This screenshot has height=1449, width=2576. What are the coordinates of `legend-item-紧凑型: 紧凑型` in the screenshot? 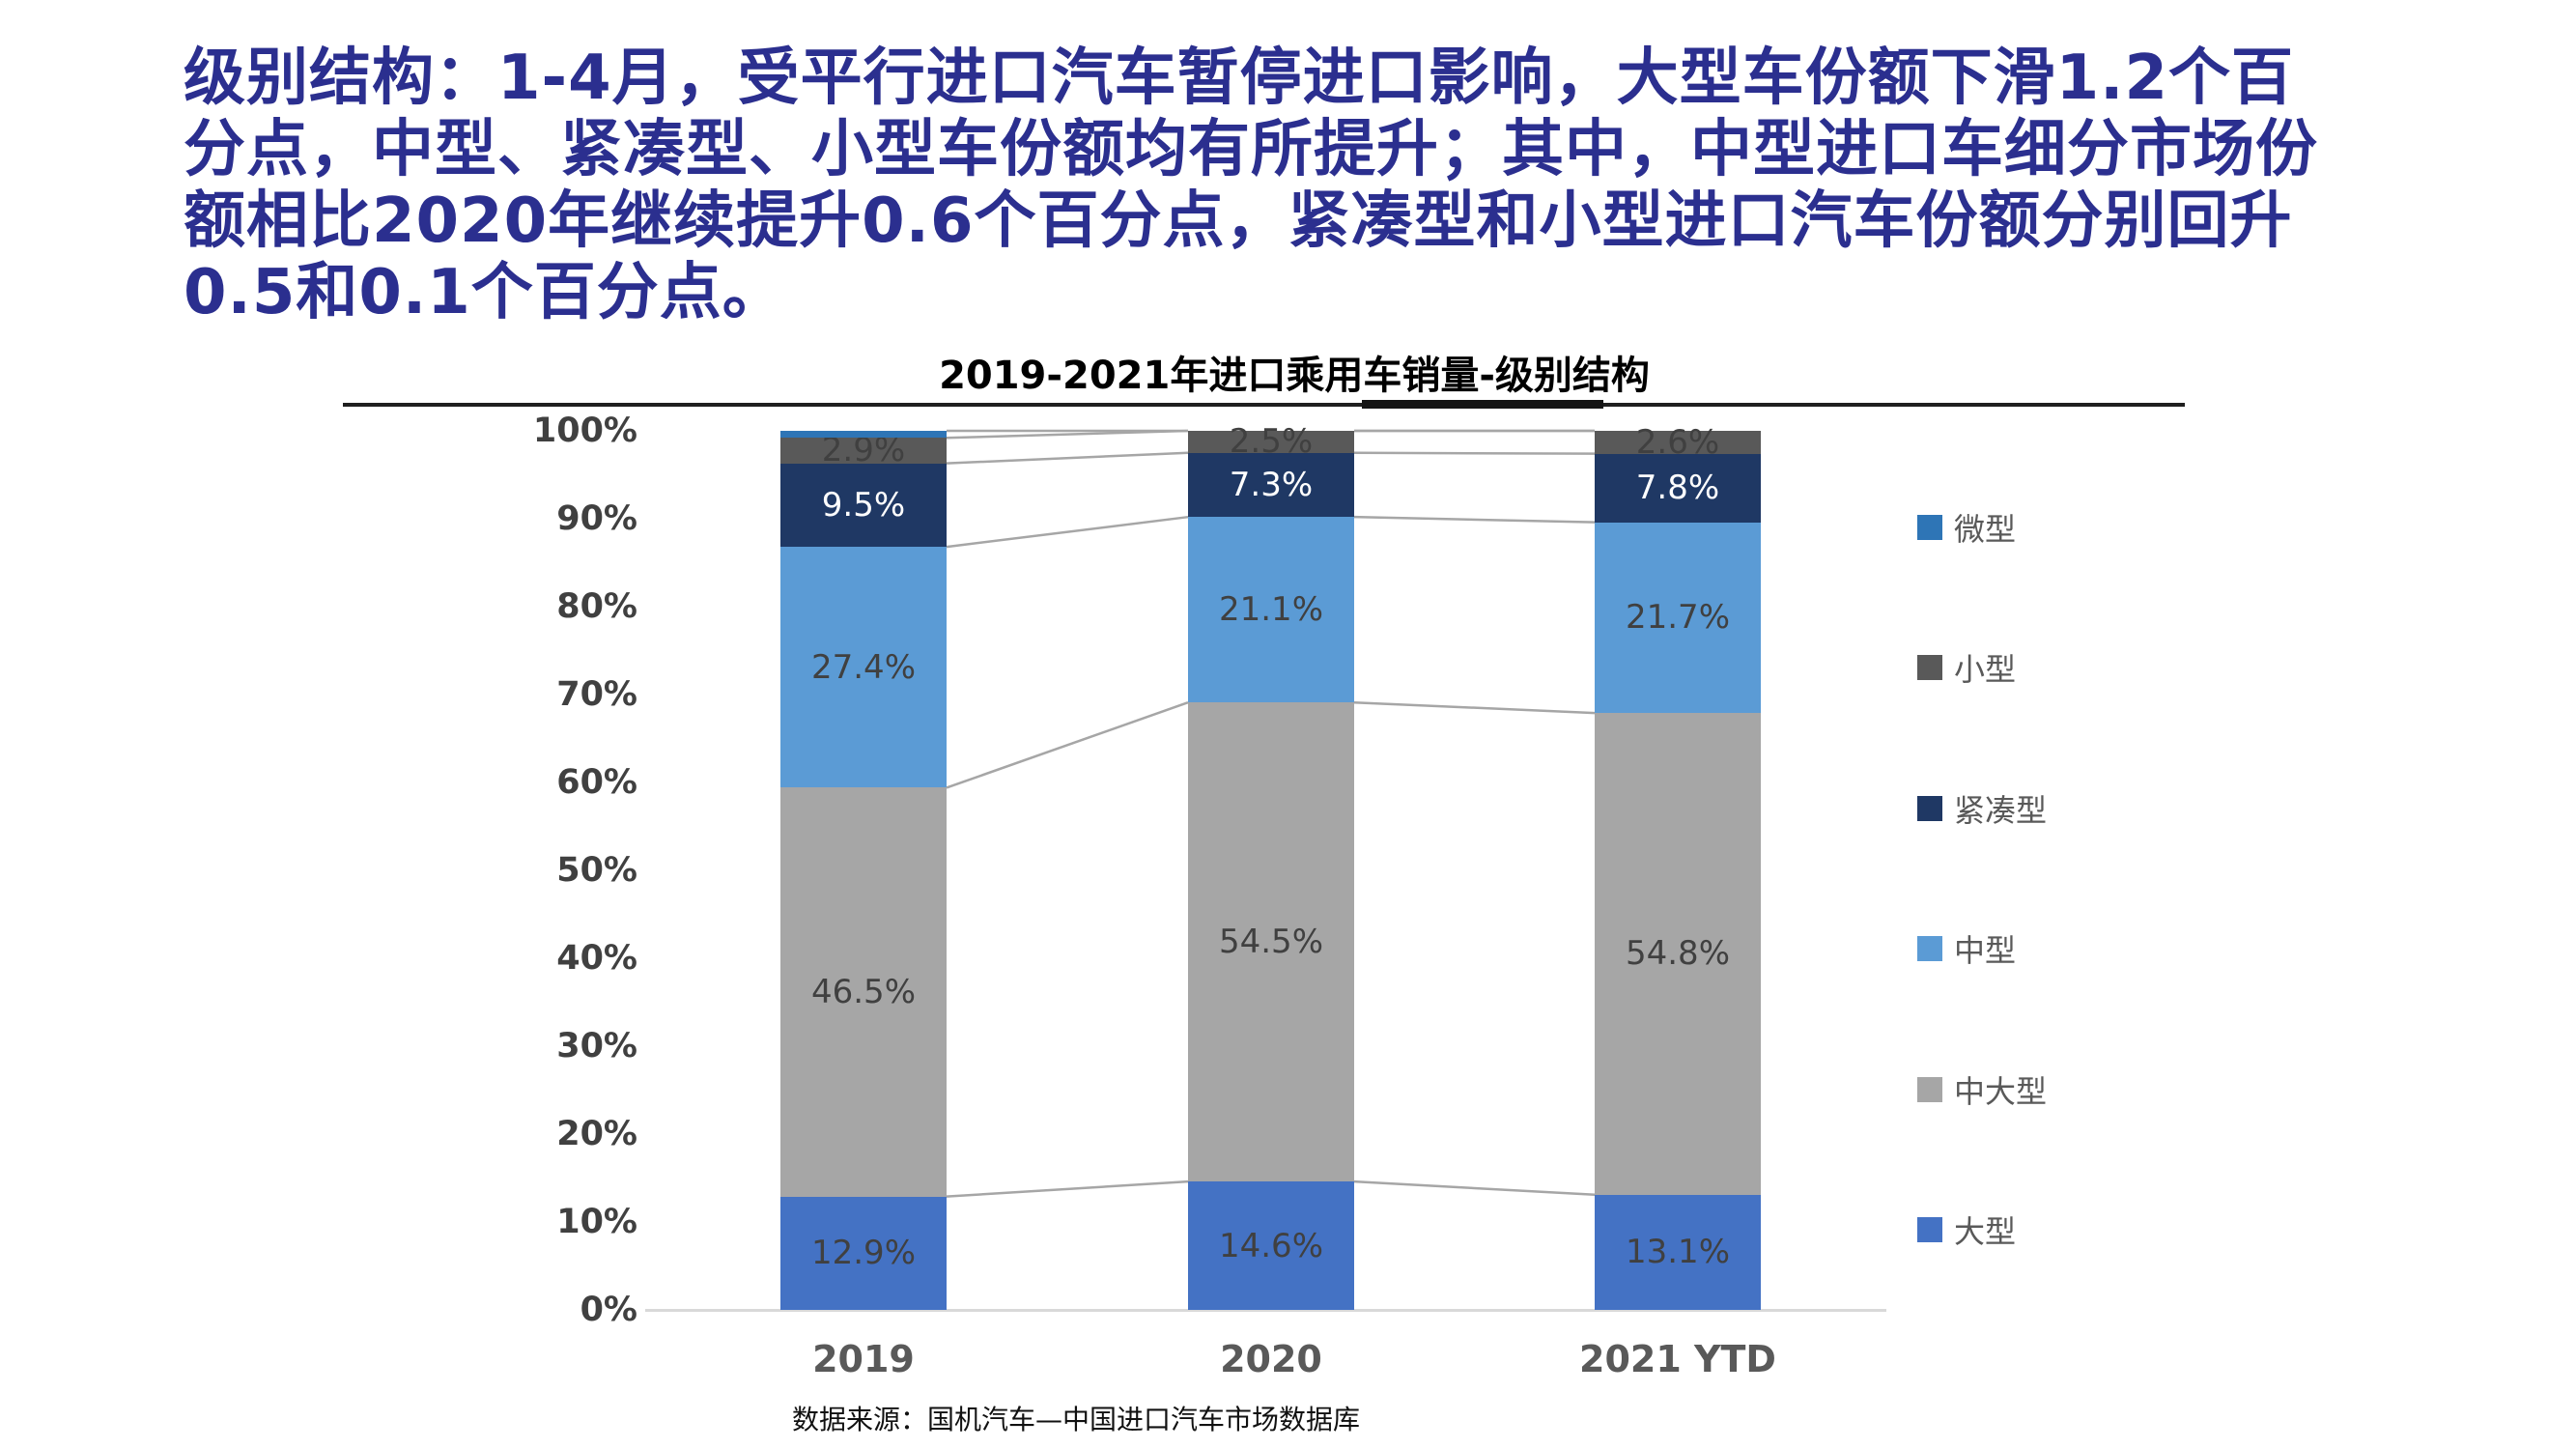 It's located at (1982, 808).